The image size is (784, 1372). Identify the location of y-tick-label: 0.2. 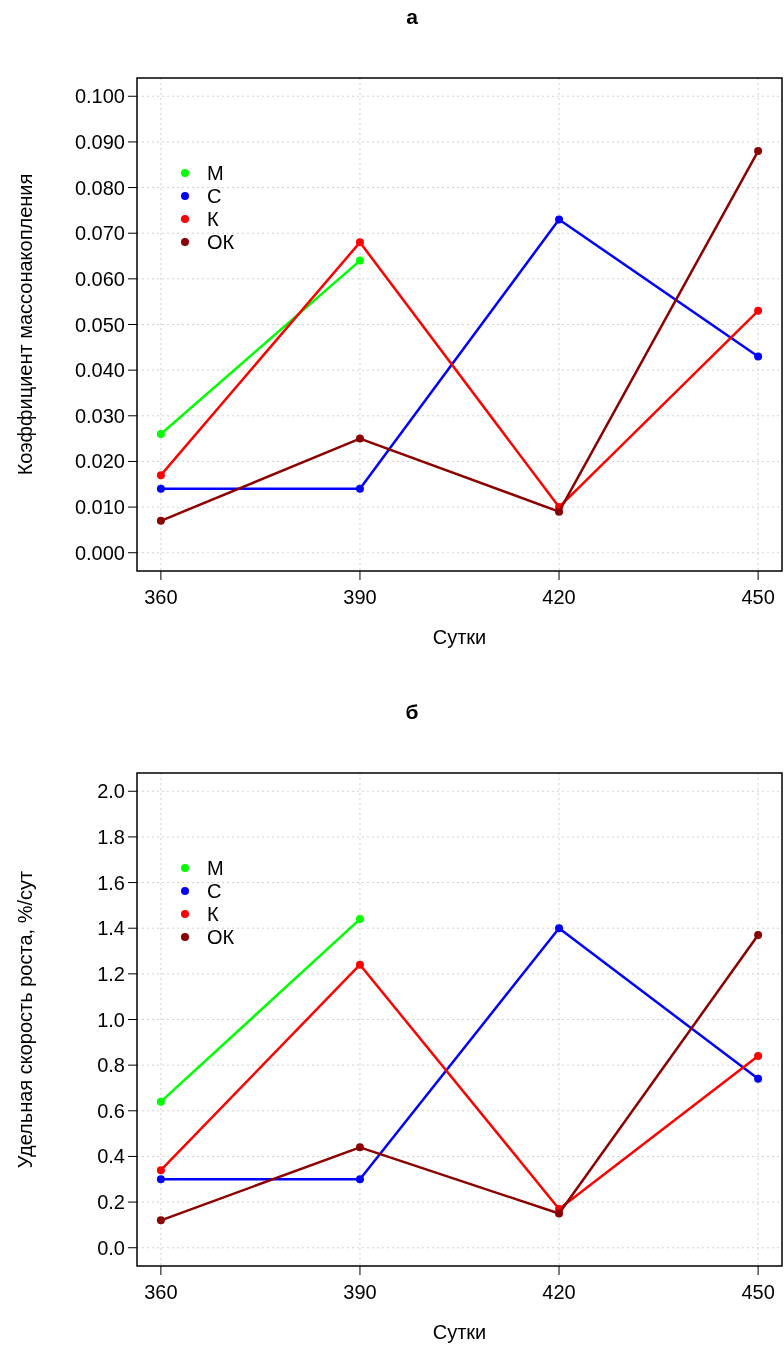
(111, 1202).